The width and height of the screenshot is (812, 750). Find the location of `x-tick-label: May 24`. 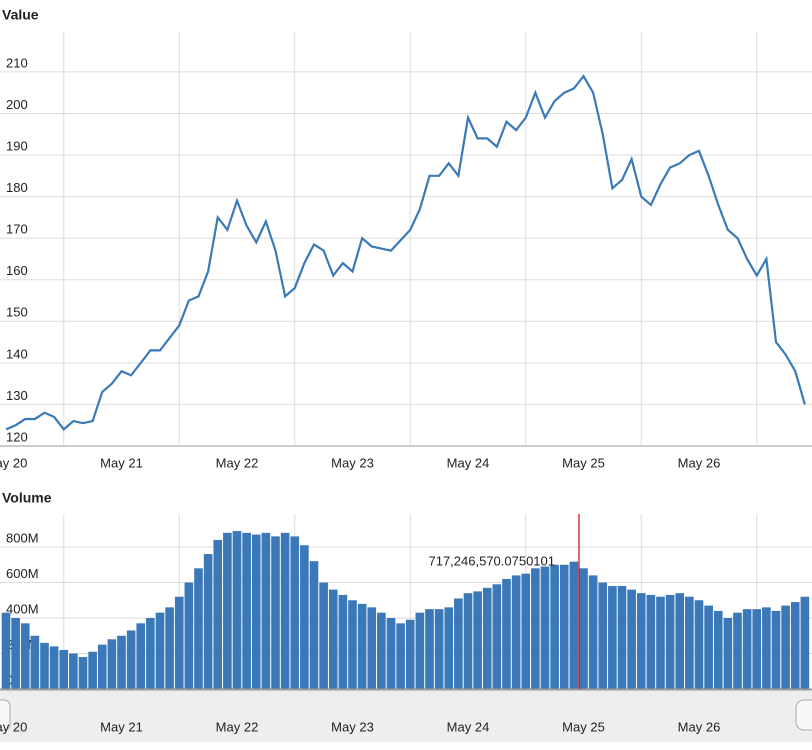

x-tick-label: May 24 is located at coordinates (468, 462).